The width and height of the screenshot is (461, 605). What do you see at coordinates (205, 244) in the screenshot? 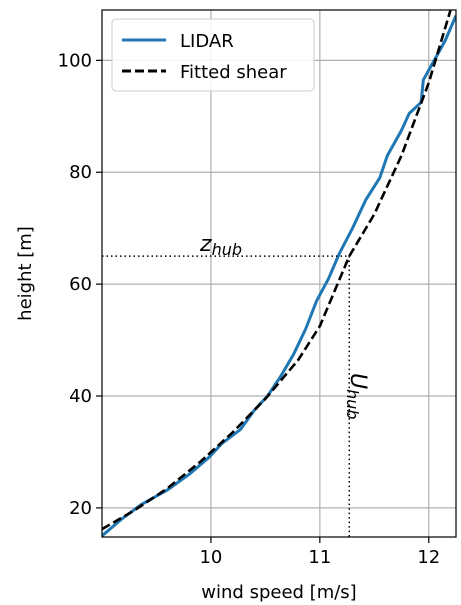
I see `z-hub-label-base: z` at bounding box center [205, 244].